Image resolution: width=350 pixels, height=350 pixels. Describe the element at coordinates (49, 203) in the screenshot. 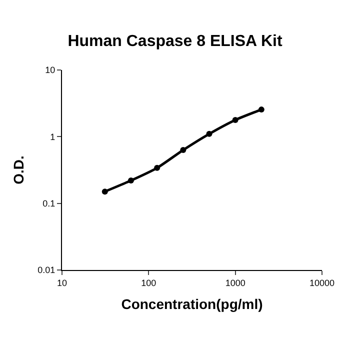

I see `y-tick-label: 0.1` at that location.